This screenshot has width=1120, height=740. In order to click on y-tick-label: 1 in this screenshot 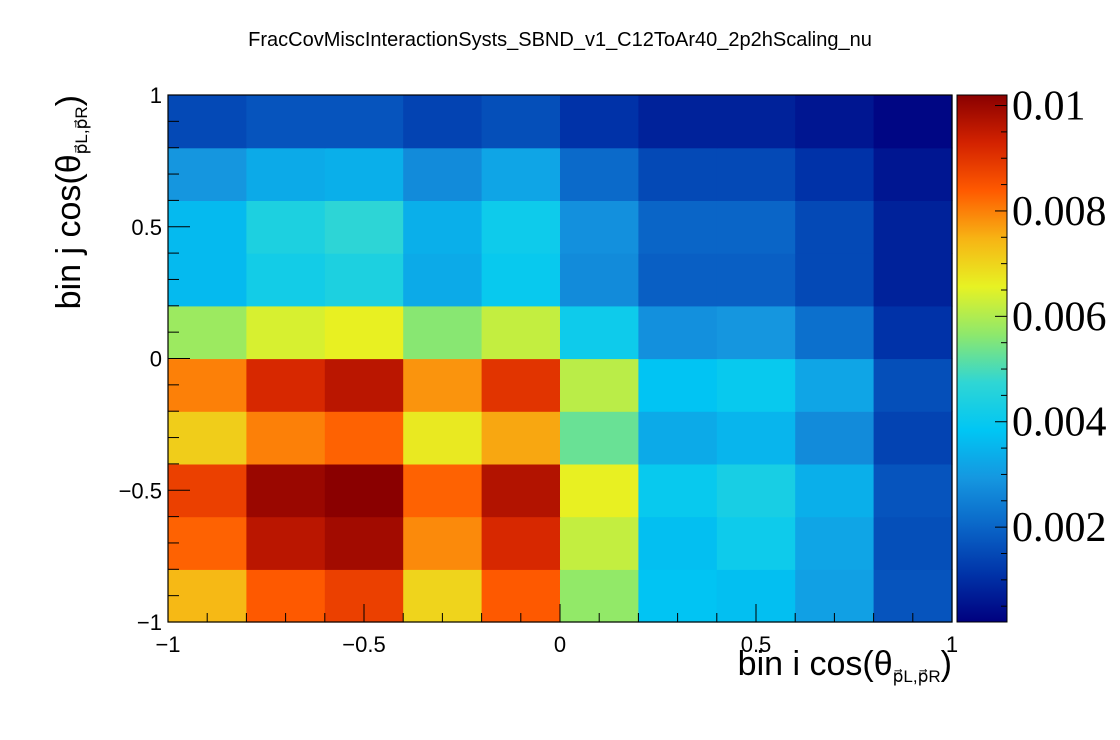, I will do `click(156, 95)`.